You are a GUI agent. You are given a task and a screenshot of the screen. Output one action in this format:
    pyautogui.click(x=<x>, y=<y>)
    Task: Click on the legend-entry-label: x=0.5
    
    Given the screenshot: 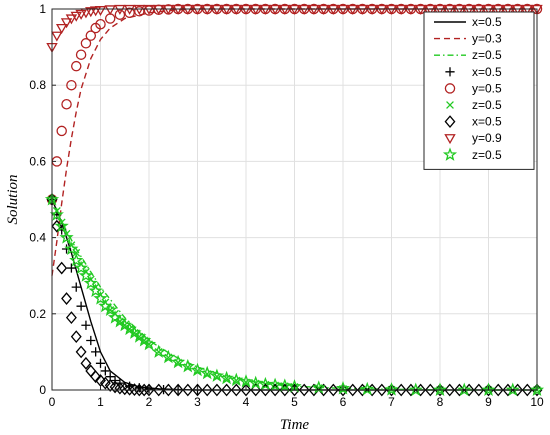 What is the action you would take?
    pyautogui.click(x=487, y=22)
    